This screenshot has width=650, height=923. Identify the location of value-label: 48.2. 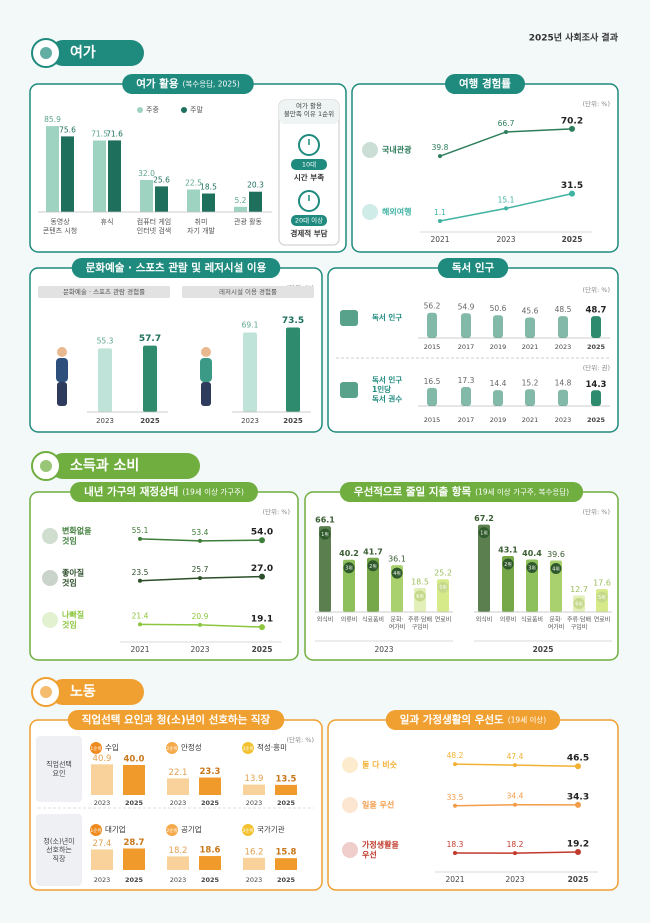
(455, 755).